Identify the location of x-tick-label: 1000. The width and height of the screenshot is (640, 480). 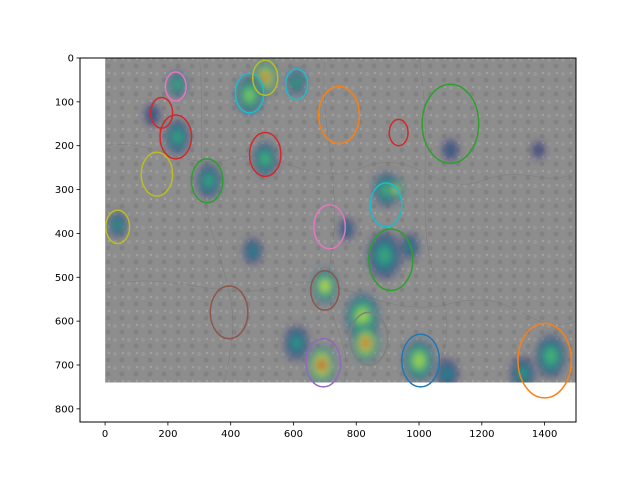
(418, 434).